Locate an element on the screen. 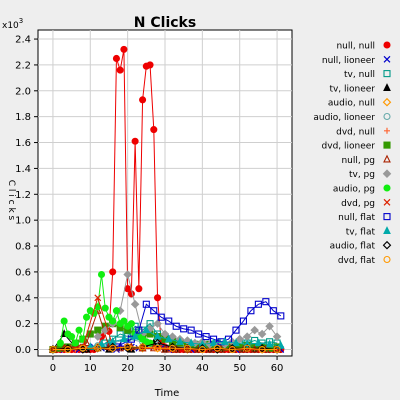 The width and height of the screenshot is (400, 400). legend-label: tv, null is located at coordinates (359, 75).